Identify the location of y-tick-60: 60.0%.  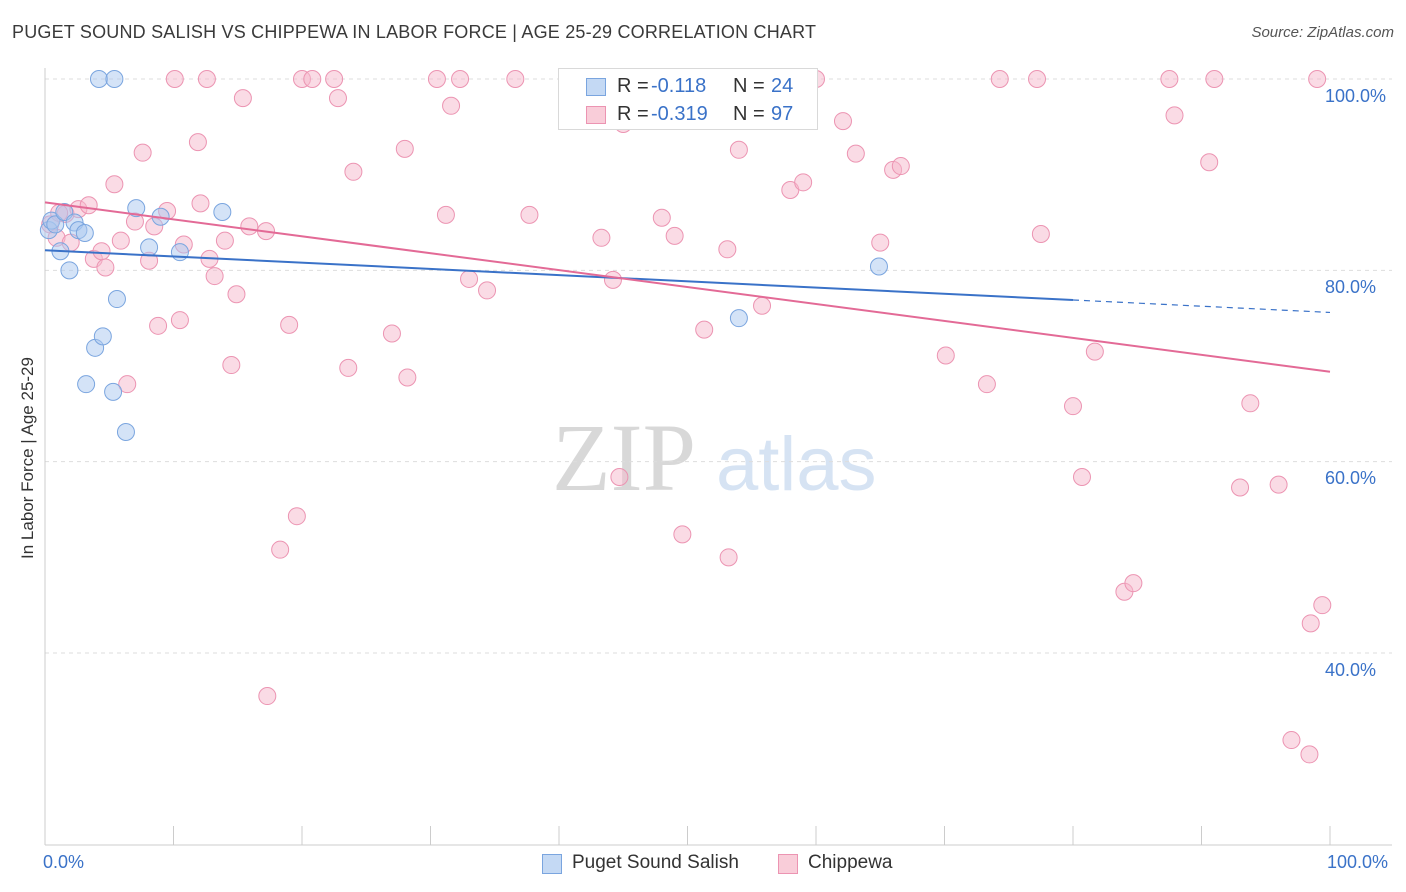
(1351, 478).